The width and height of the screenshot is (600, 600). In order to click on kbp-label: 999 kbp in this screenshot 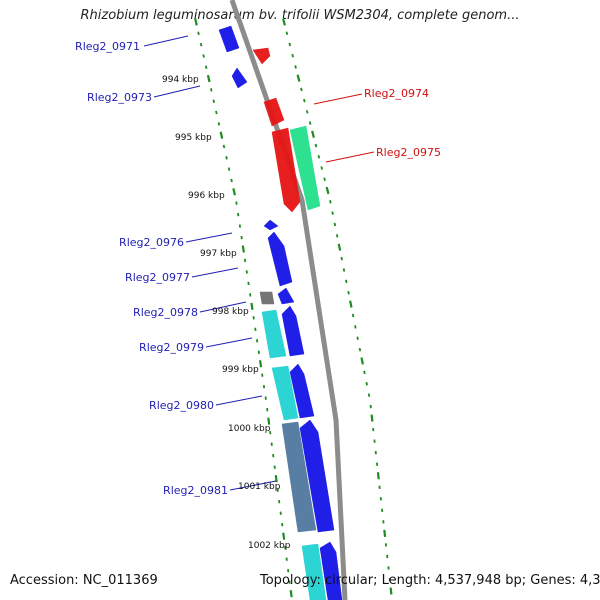, I will do `click(240, 370)`.